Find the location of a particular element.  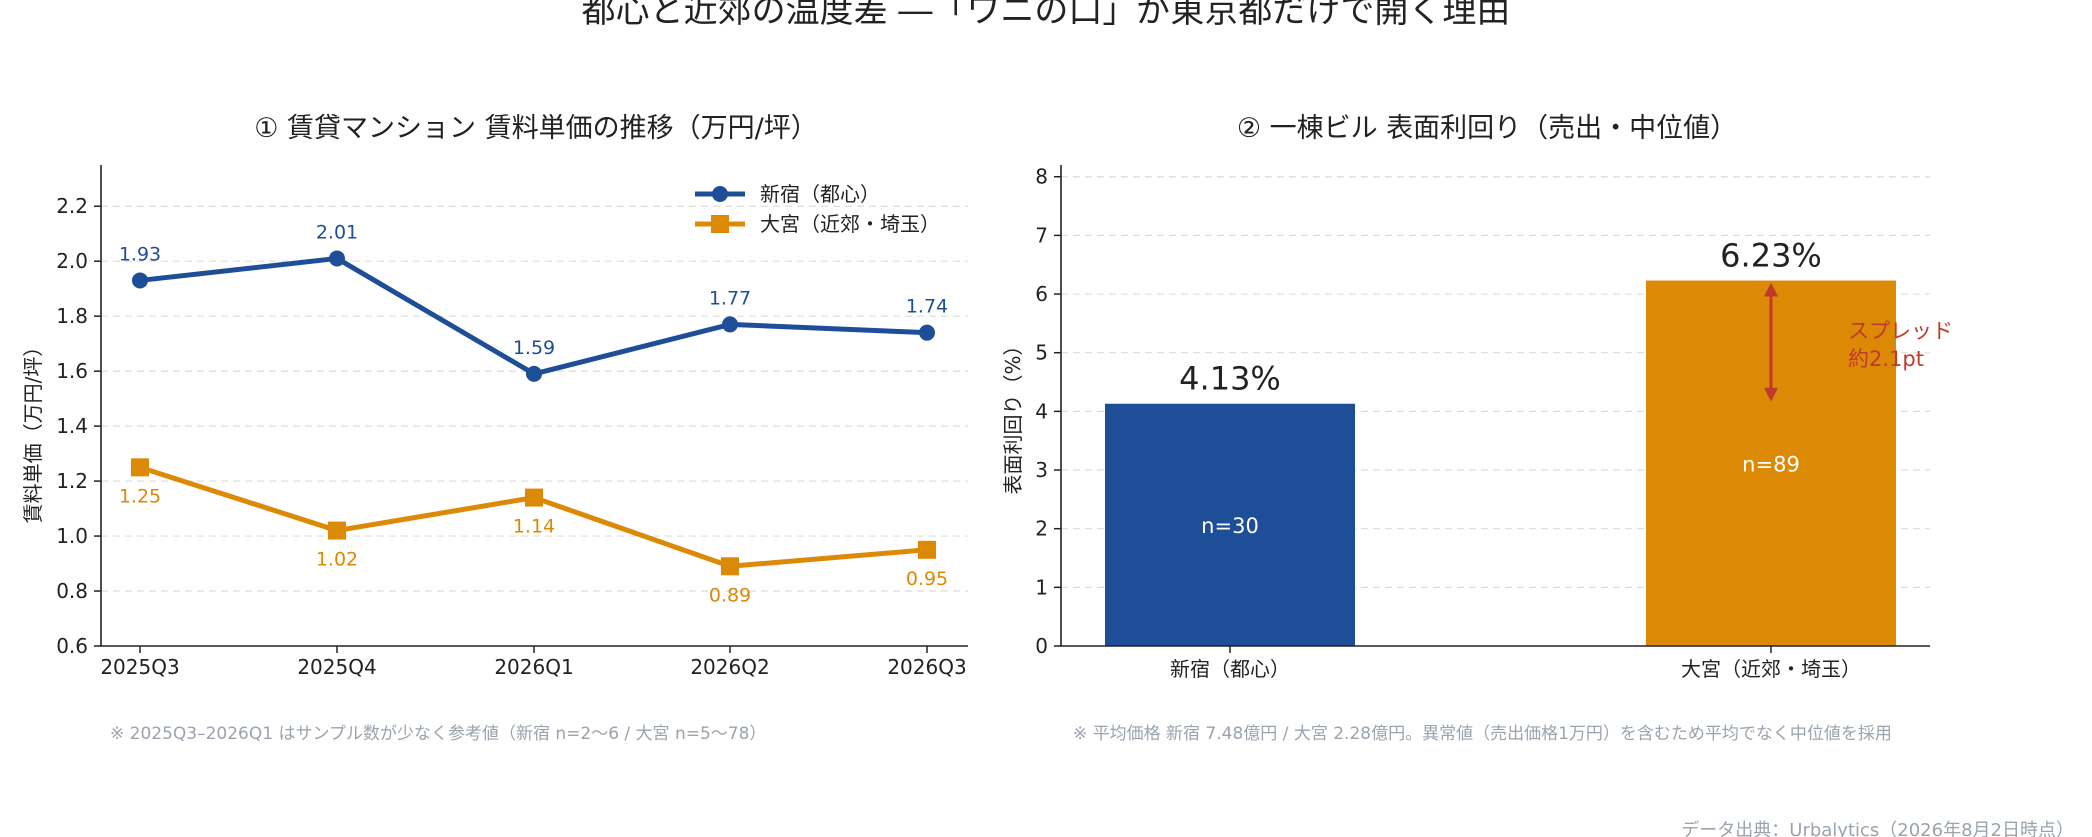

data-label-omiya: 1.14 is located at coordinates (534, 527).